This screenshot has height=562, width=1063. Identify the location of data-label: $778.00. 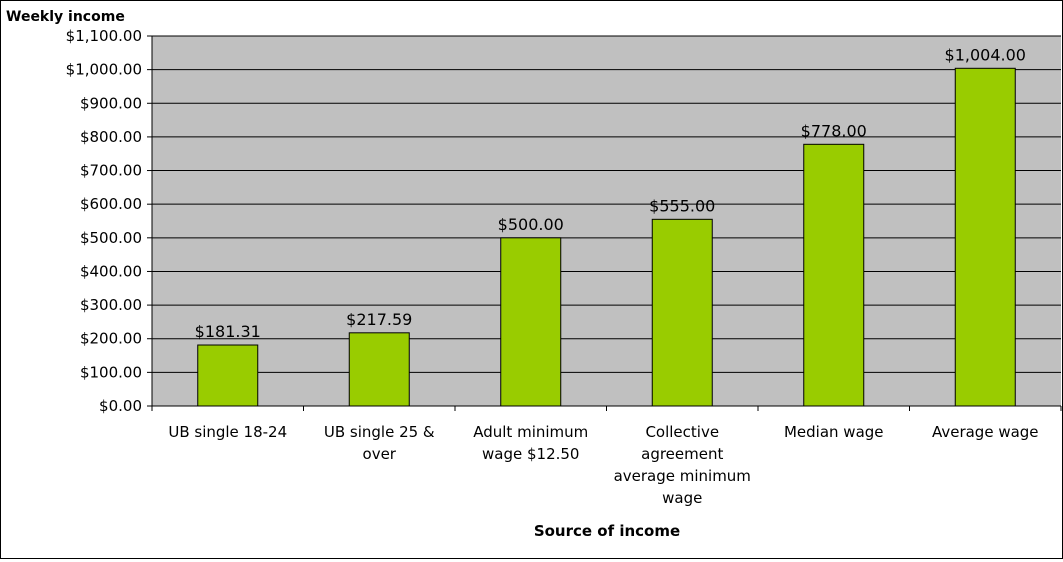
(834, 130).